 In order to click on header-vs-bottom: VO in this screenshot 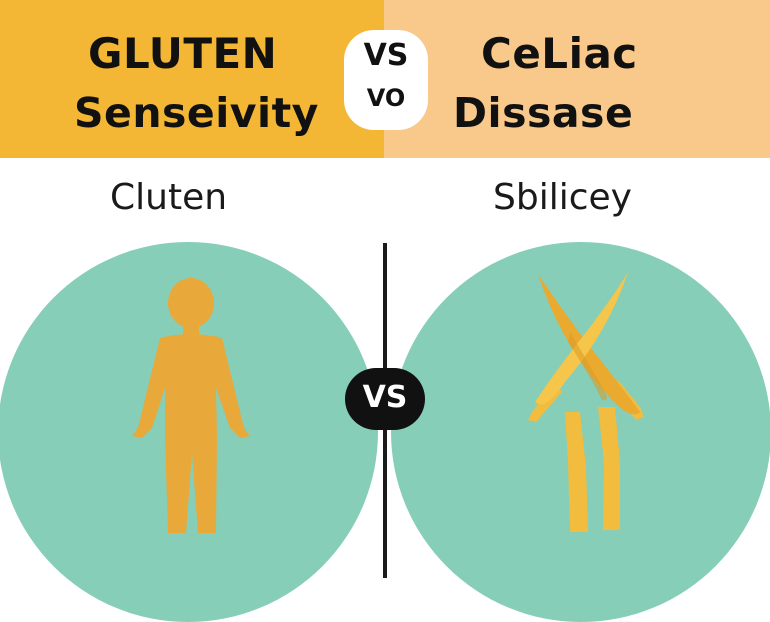, I will do `click(386, 98)`.